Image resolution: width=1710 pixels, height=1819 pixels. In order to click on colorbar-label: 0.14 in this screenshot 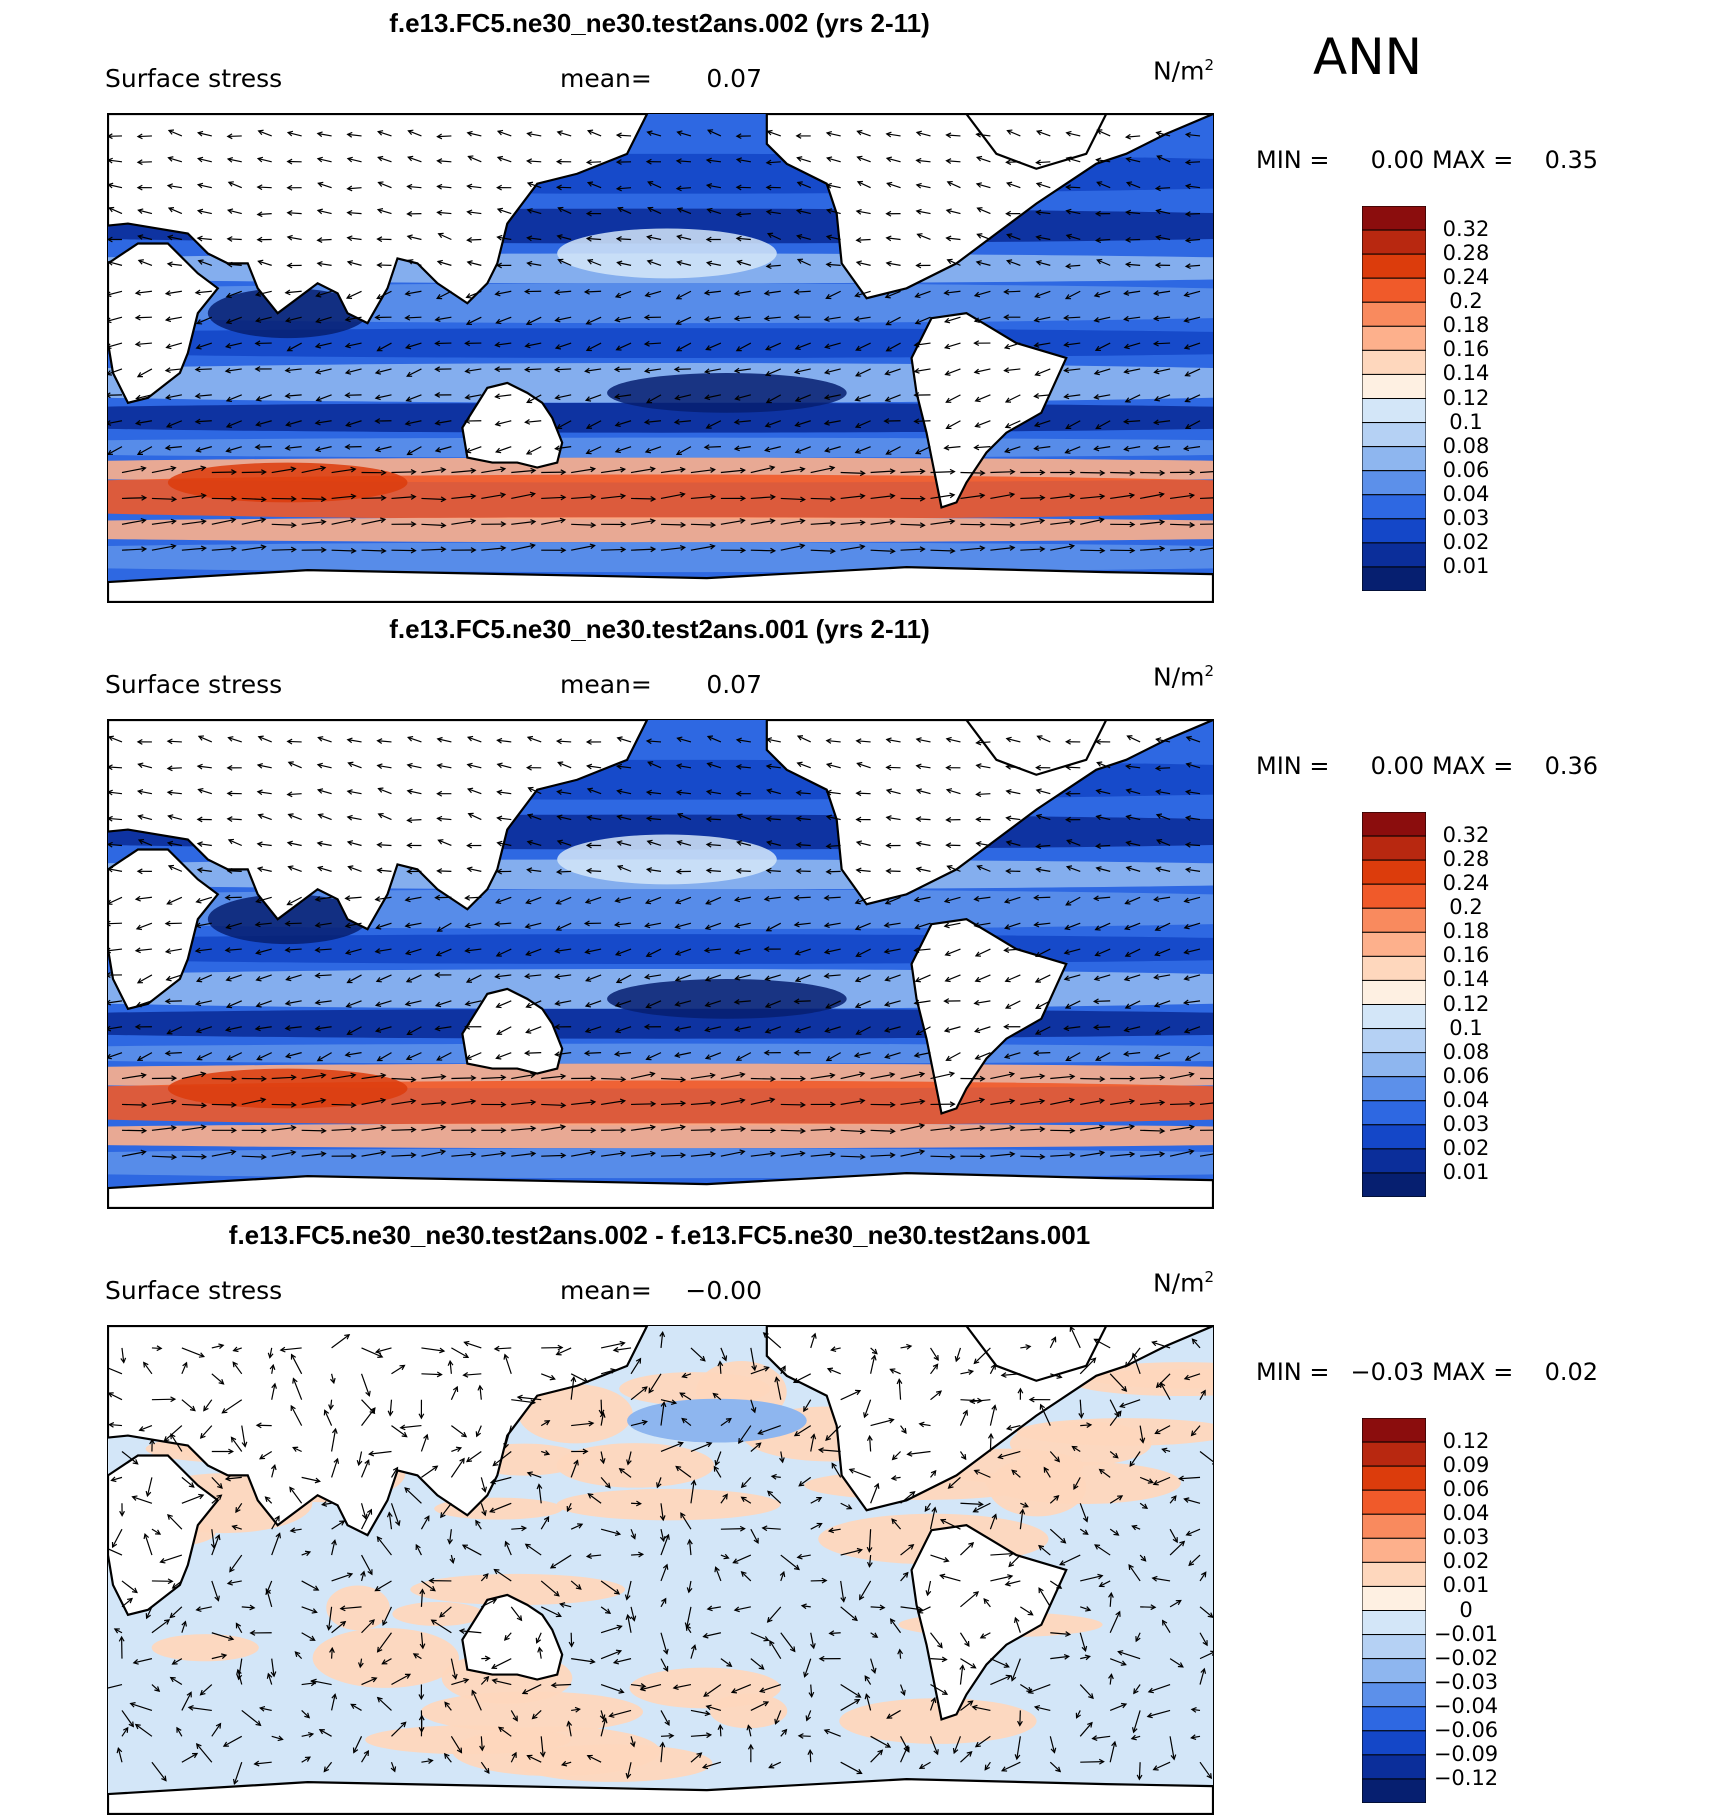, I will do `click(1466, 979)`.